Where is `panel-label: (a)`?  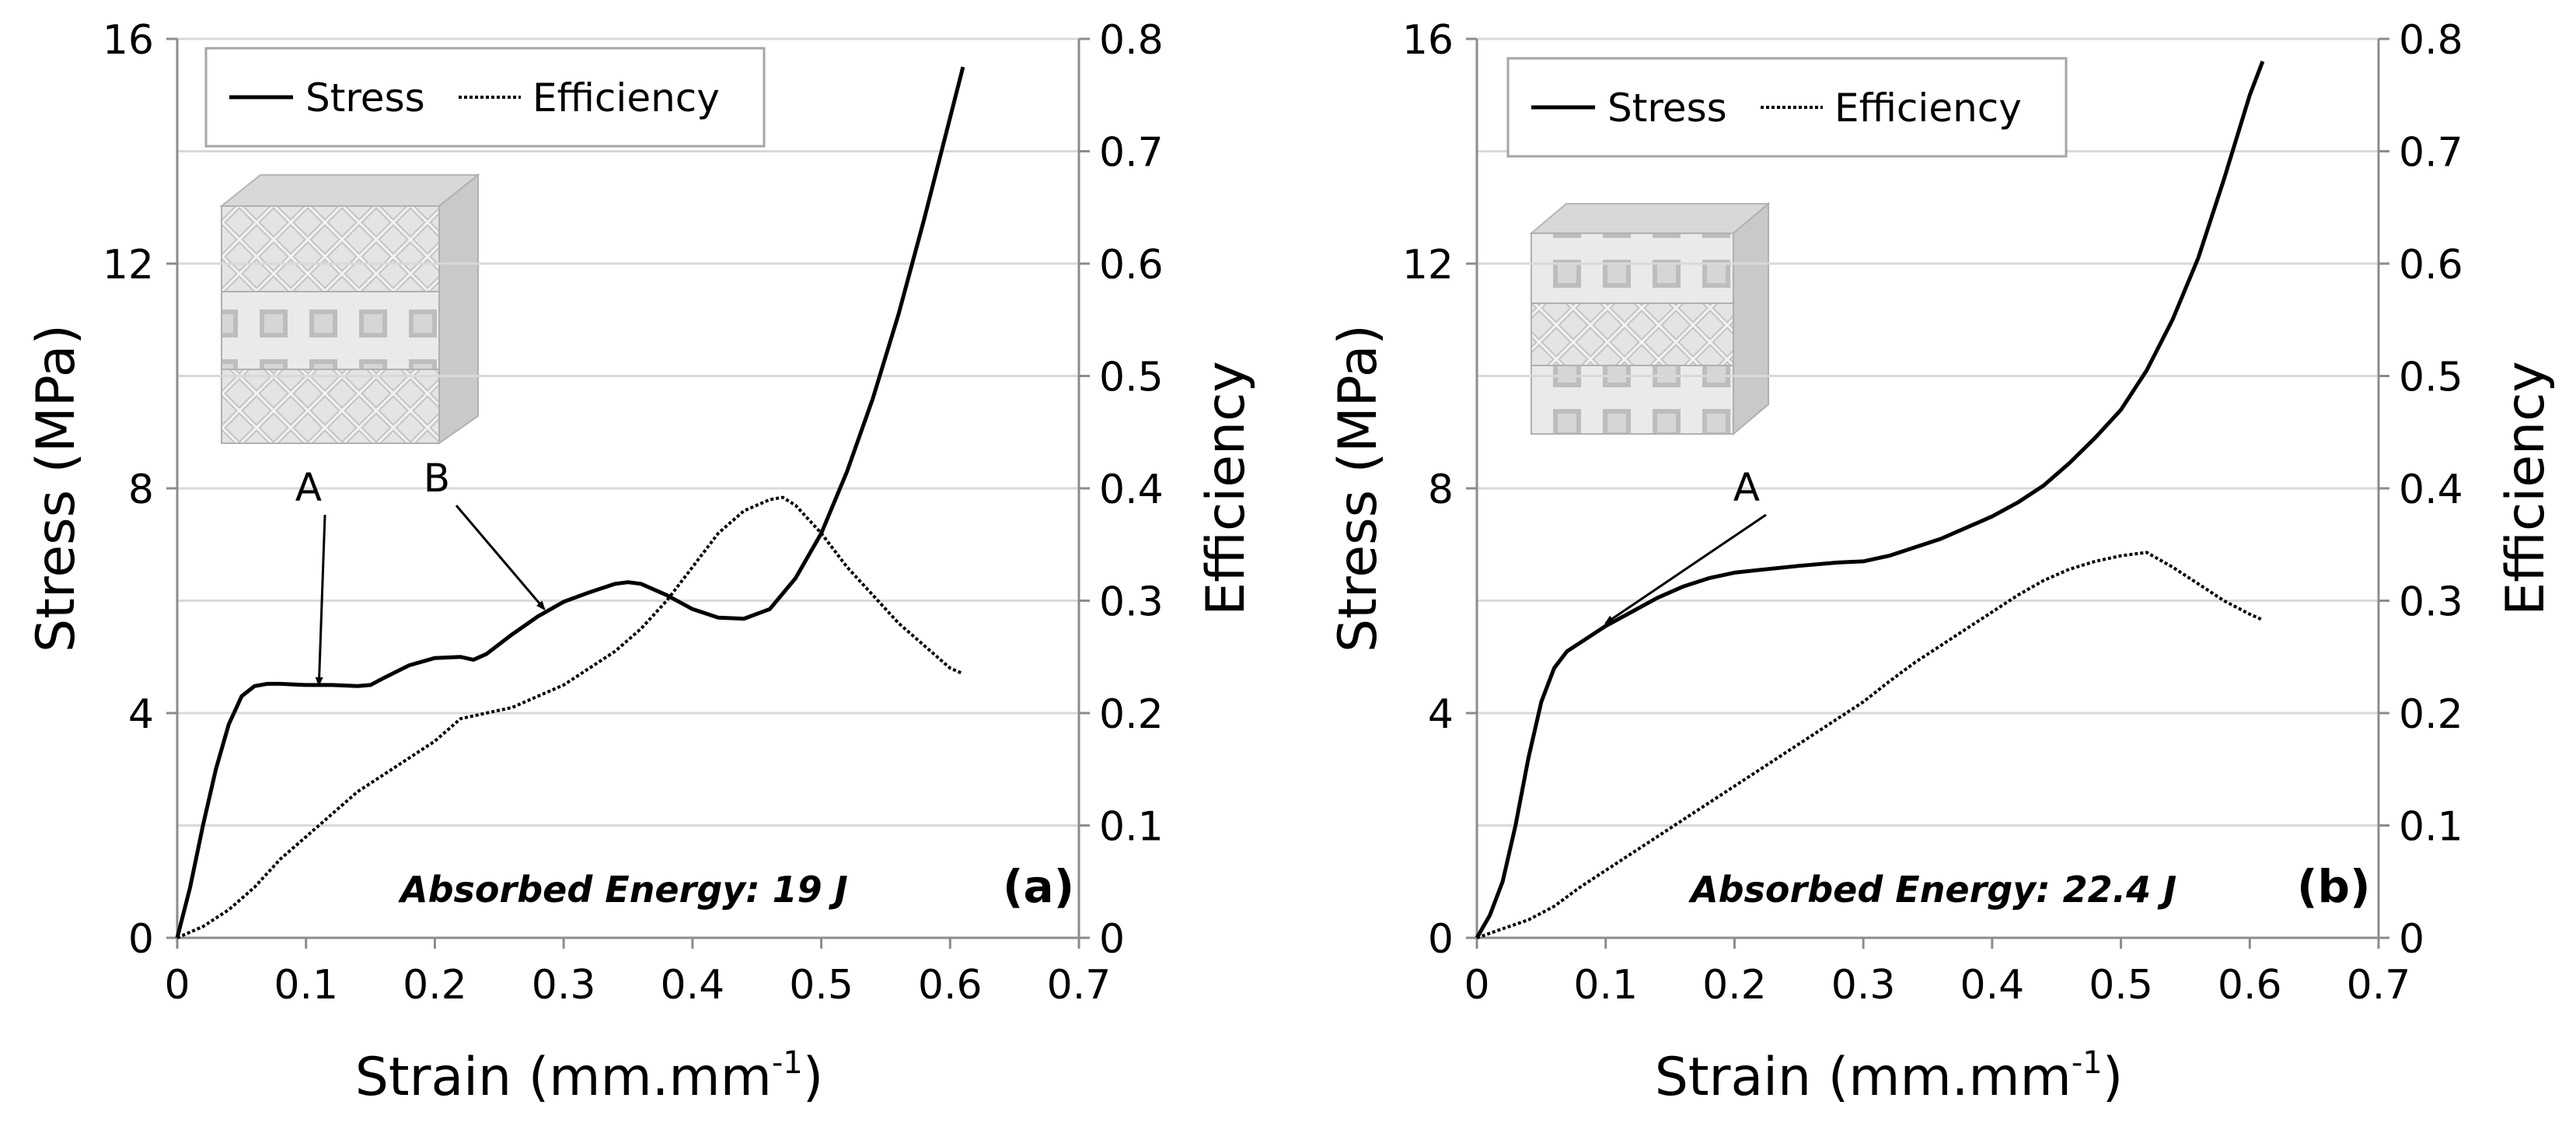 panel-label: (a) is located at coordinates (1039, 887).